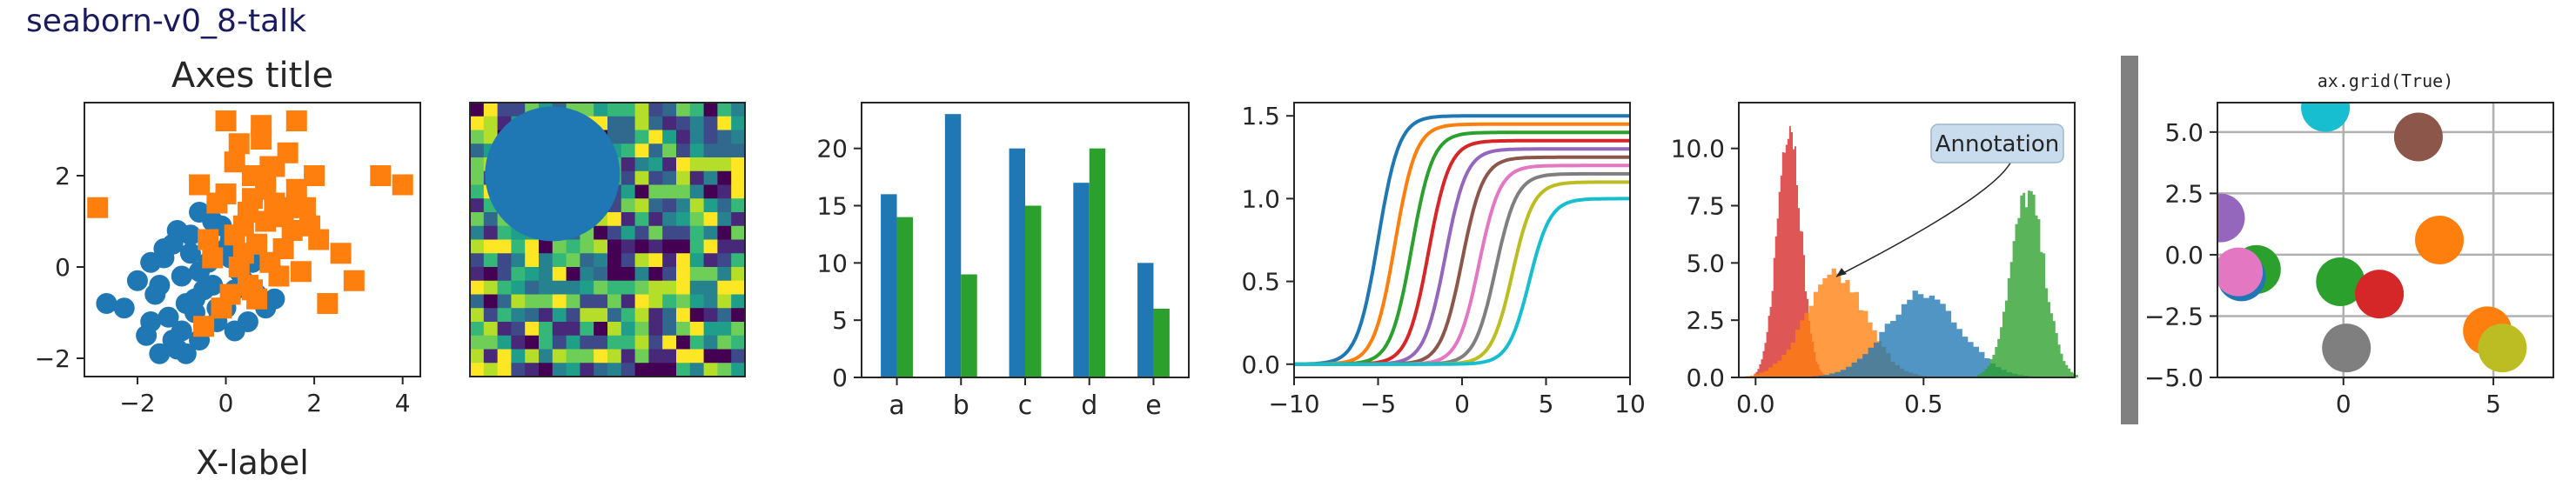 The image size is (2576, 487). I want to click on y-tick-label: 10, so click(832, 263).